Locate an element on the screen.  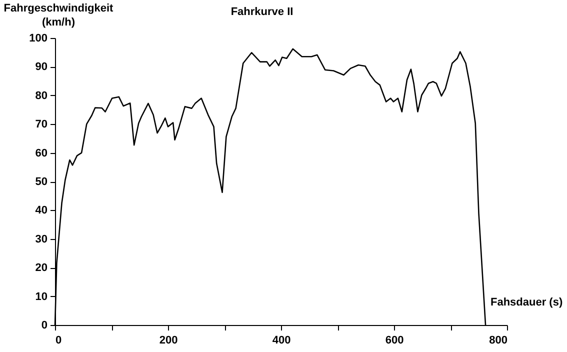
y-tick-label: 90 is located at coordinates (41, 67).